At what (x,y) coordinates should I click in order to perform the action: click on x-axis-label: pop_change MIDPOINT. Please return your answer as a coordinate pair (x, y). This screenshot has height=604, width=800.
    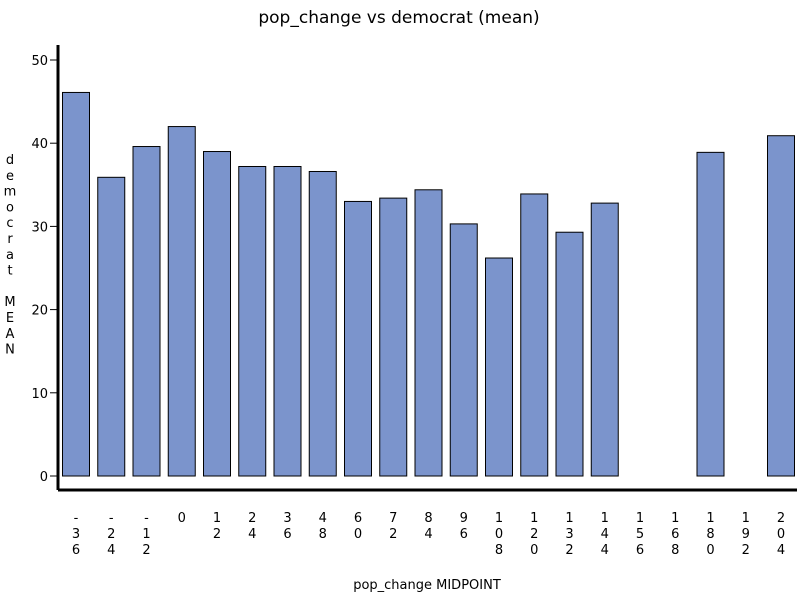
    Looking at the image, I should click on (427, 585).